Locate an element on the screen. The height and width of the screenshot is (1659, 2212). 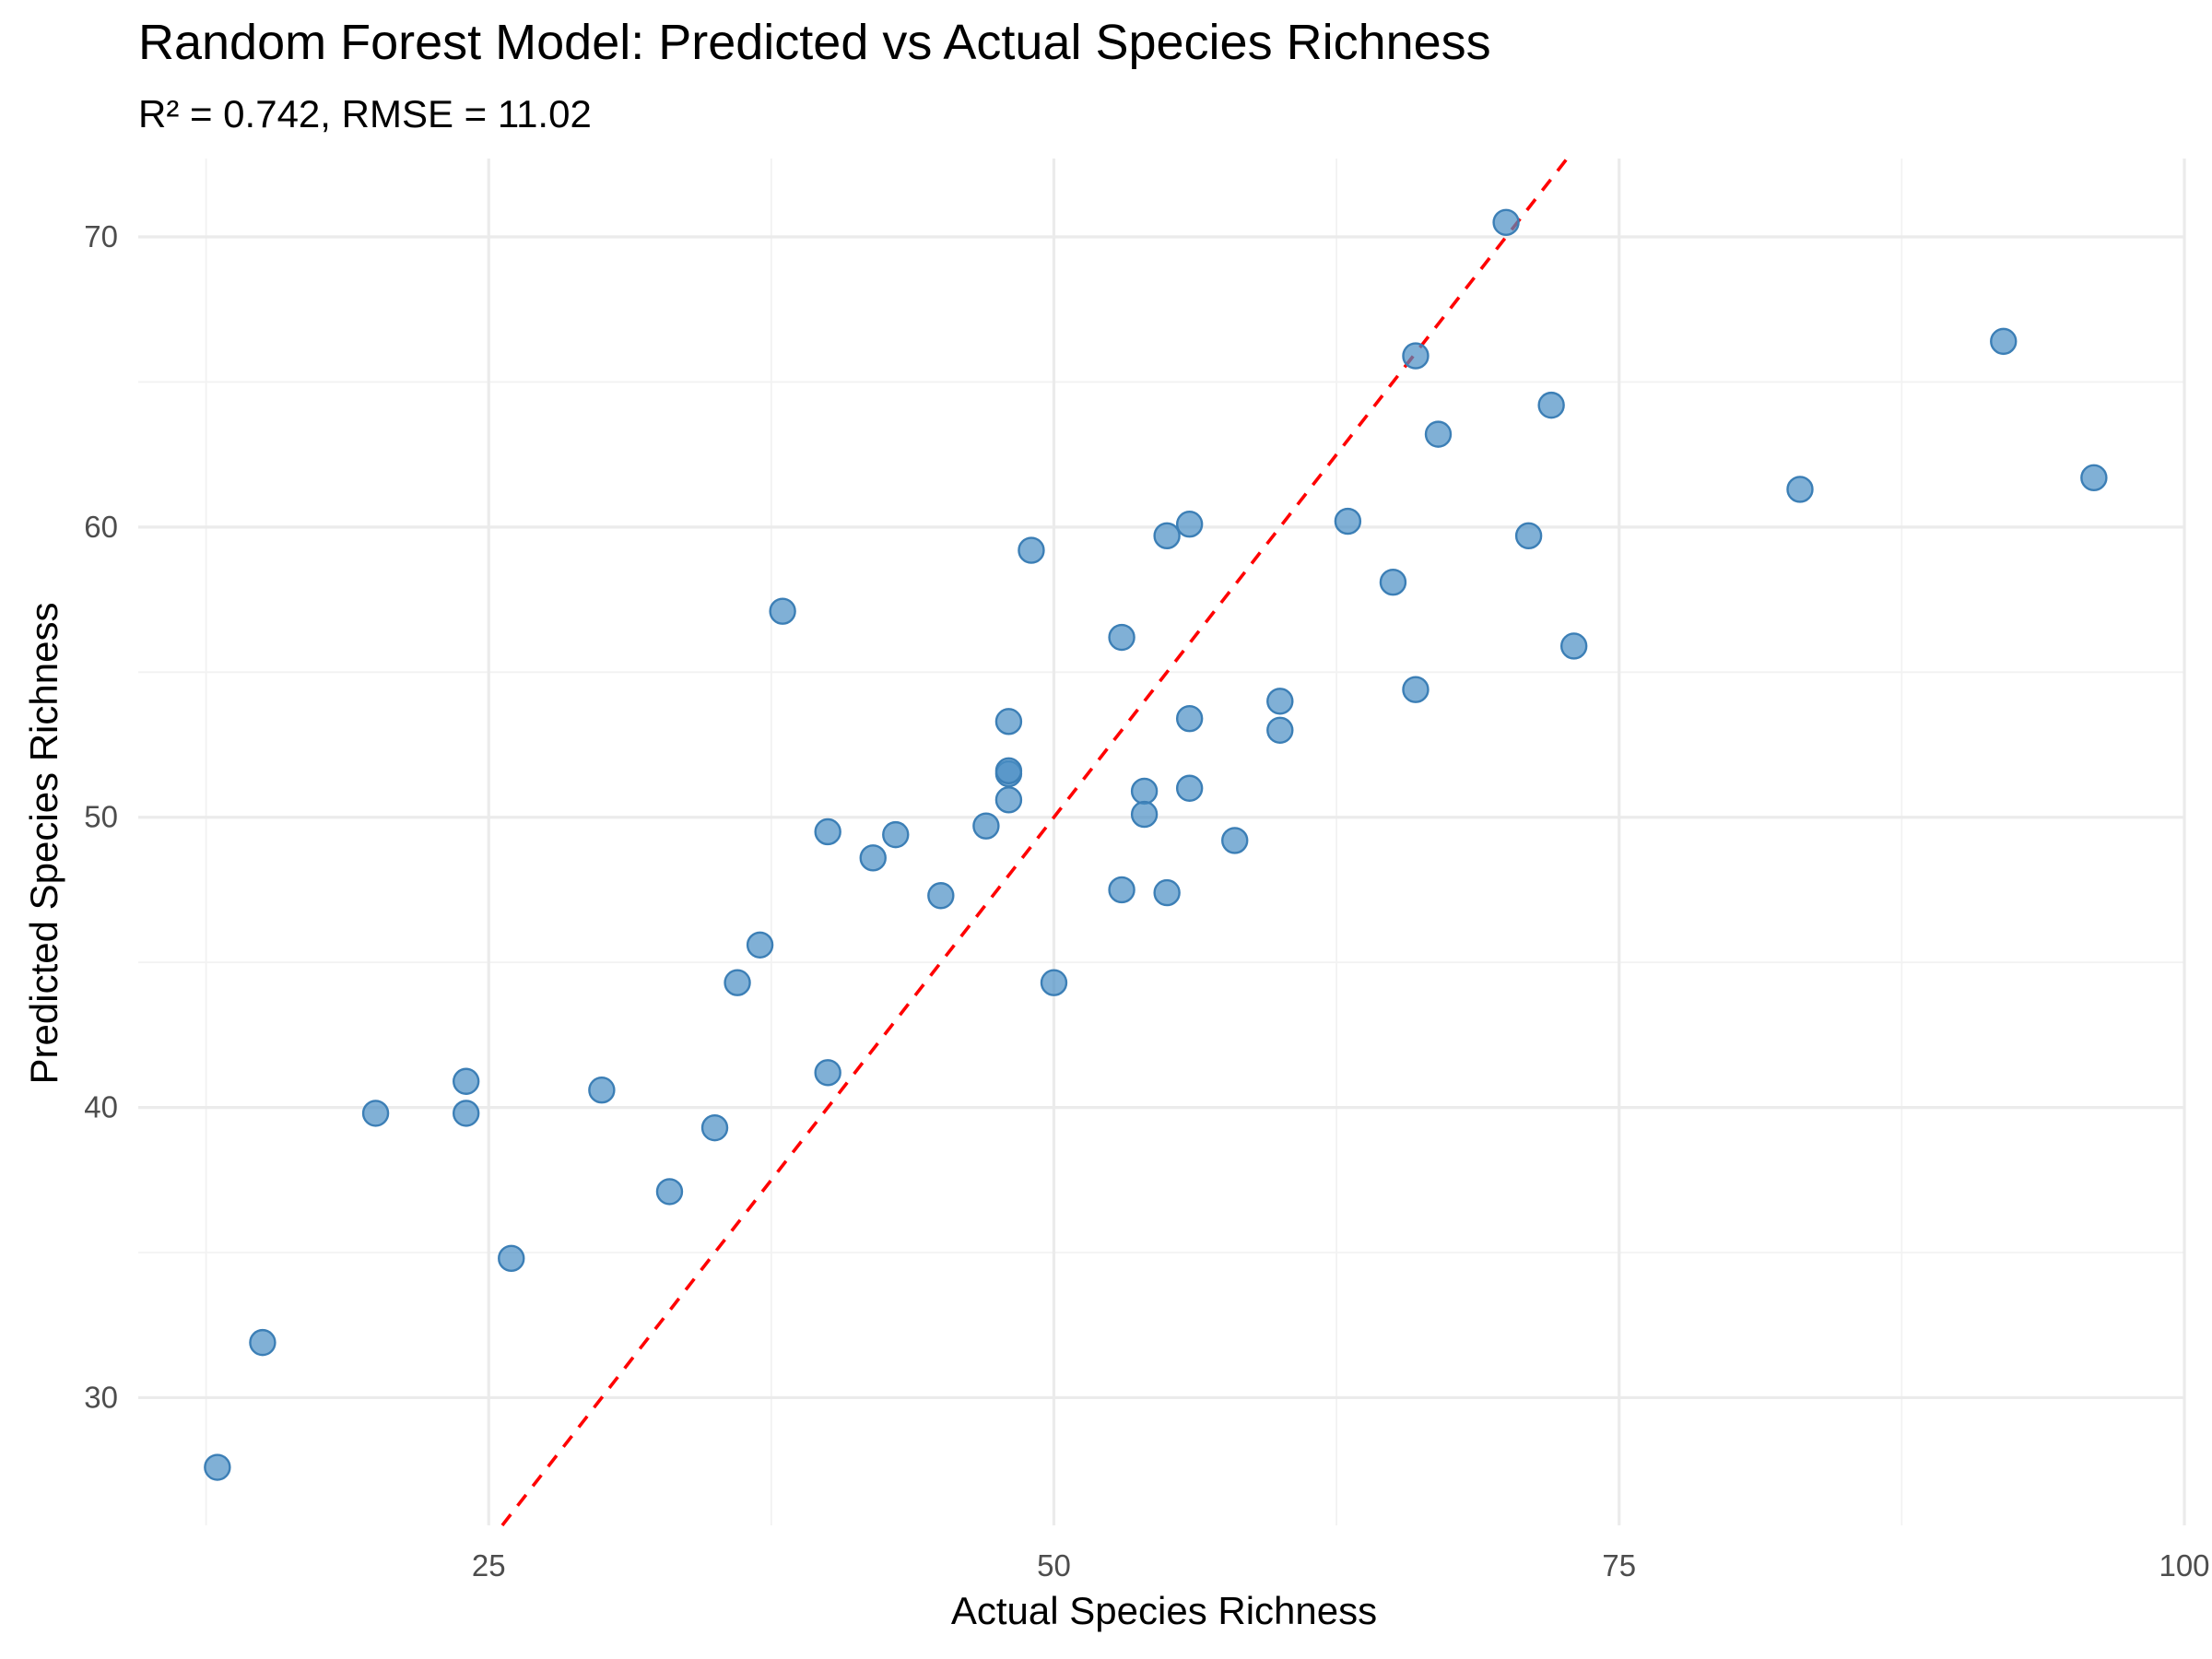
y-axis-title: Predicted Species Richness is located at coordinates (43, 844).